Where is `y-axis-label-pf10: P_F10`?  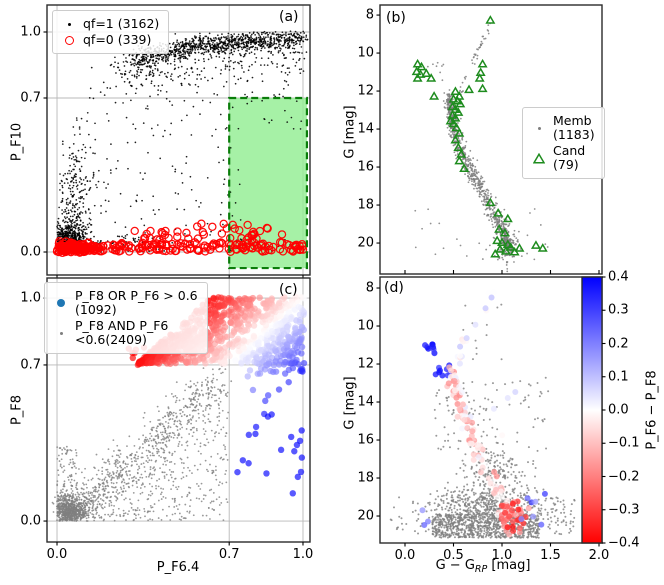
y-axis-label-pf10: P_F10 is located at coordinates (17, 142).